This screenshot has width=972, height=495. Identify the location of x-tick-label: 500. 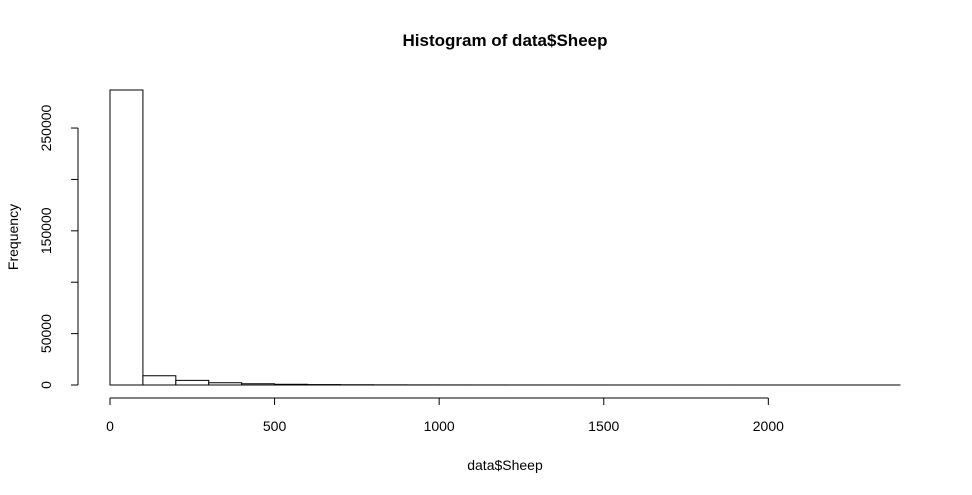
(275, 426).